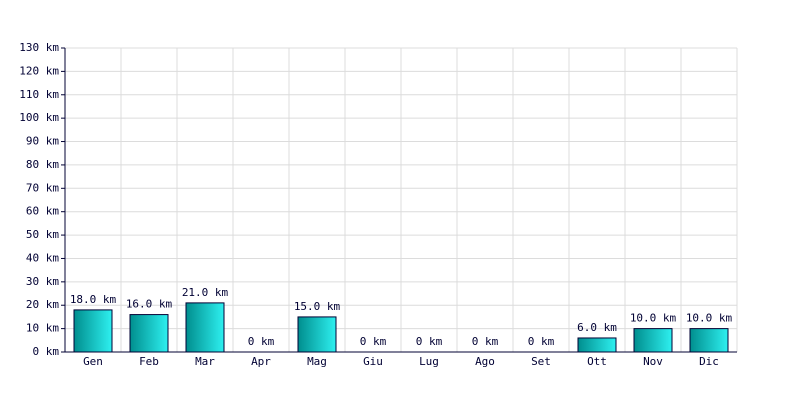 This screenshot has height=400, width=800. What do you see at coordinates (261, 361) in the screenshot?
I see `x-tick-label: Apr` at bounding box center [261, 361].